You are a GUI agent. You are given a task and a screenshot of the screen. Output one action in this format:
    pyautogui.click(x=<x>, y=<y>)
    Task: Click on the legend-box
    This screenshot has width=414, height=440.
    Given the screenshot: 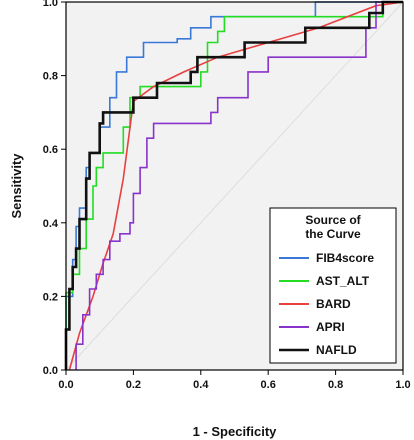 What is the action you would take?
    pyautogui.click(x=333, y=285)
    